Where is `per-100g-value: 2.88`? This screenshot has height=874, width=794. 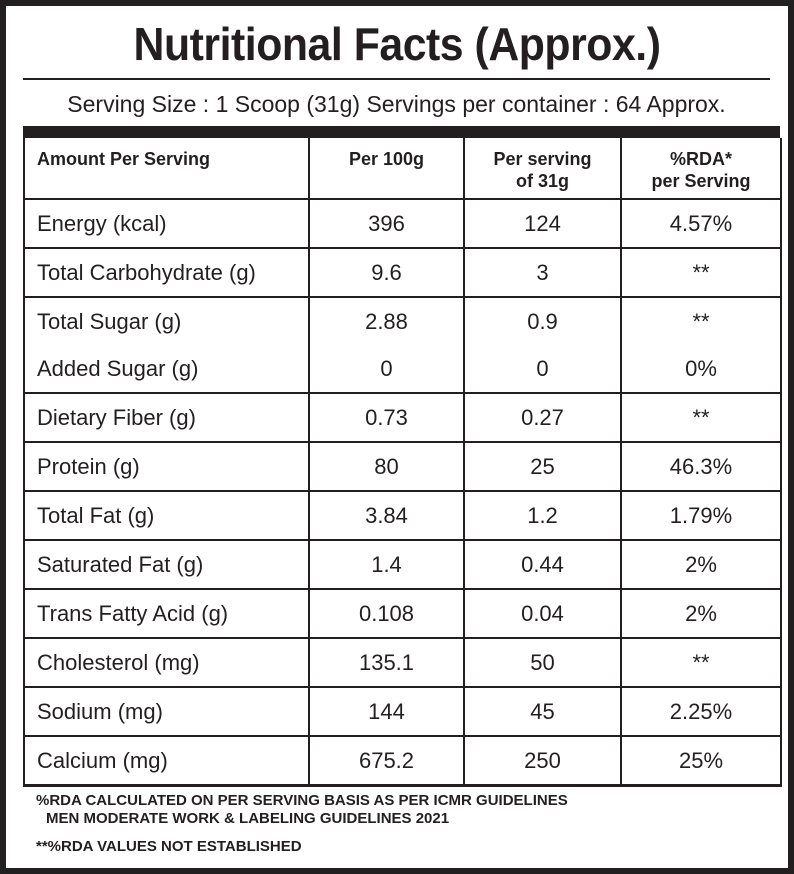
per-100g-value: 2.88 is located at coordinates (386, 321).